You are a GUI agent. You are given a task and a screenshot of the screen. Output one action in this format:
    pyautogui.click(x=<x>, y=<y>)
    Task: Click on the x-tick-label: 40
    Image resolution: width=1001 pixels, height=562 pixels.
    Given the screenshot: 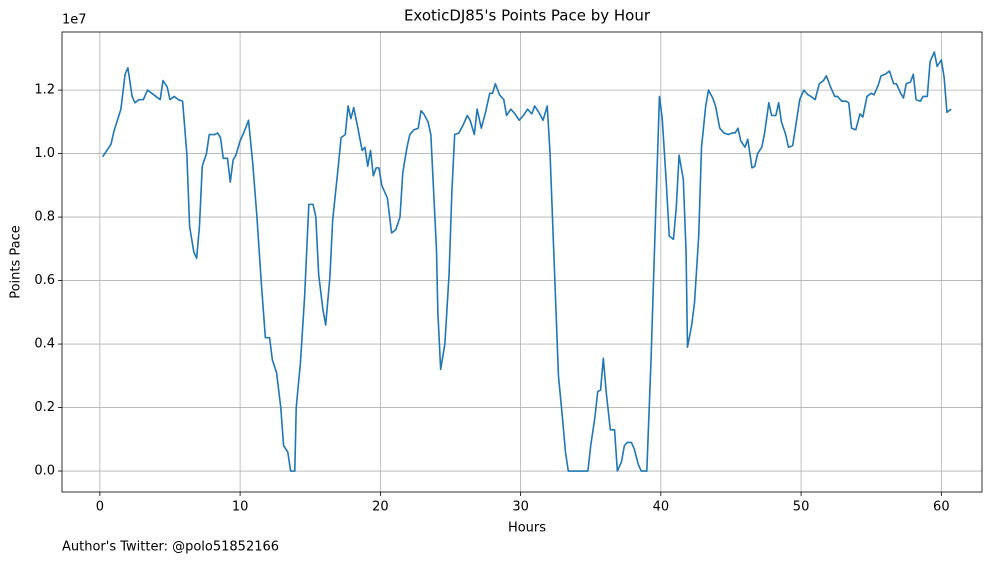 What is the action you would take?
    pyautogui.click(x=661, y=507)
    